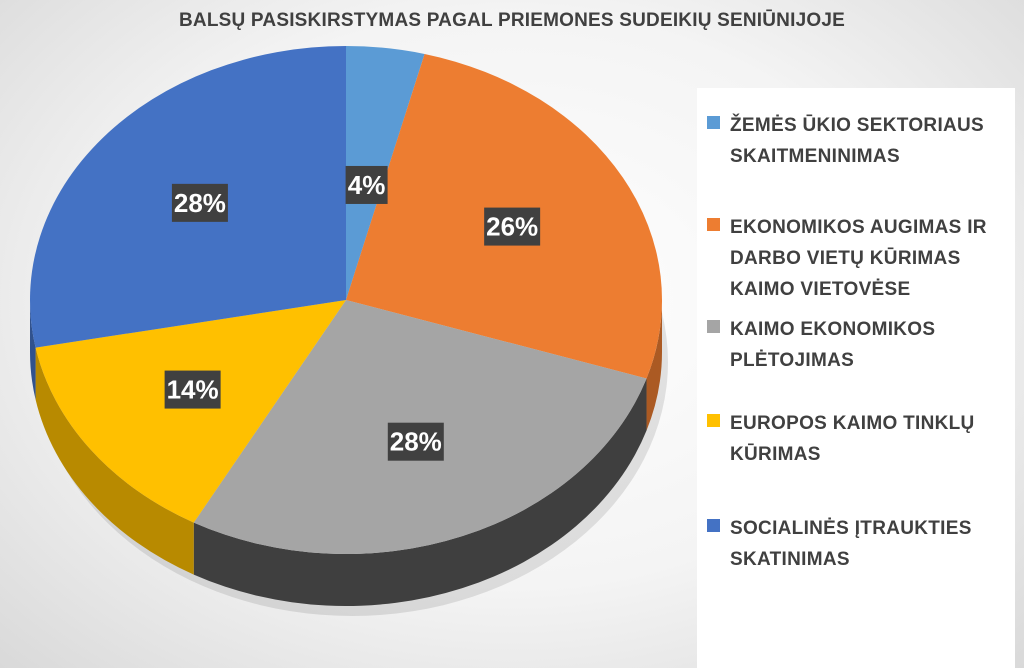 This screenshot has width=1024, height=668. I want to click on legend-item: ŽEMĖS ŪKIO SEKTORIAUS SKAITMENINIMAS, so click(857, 141).